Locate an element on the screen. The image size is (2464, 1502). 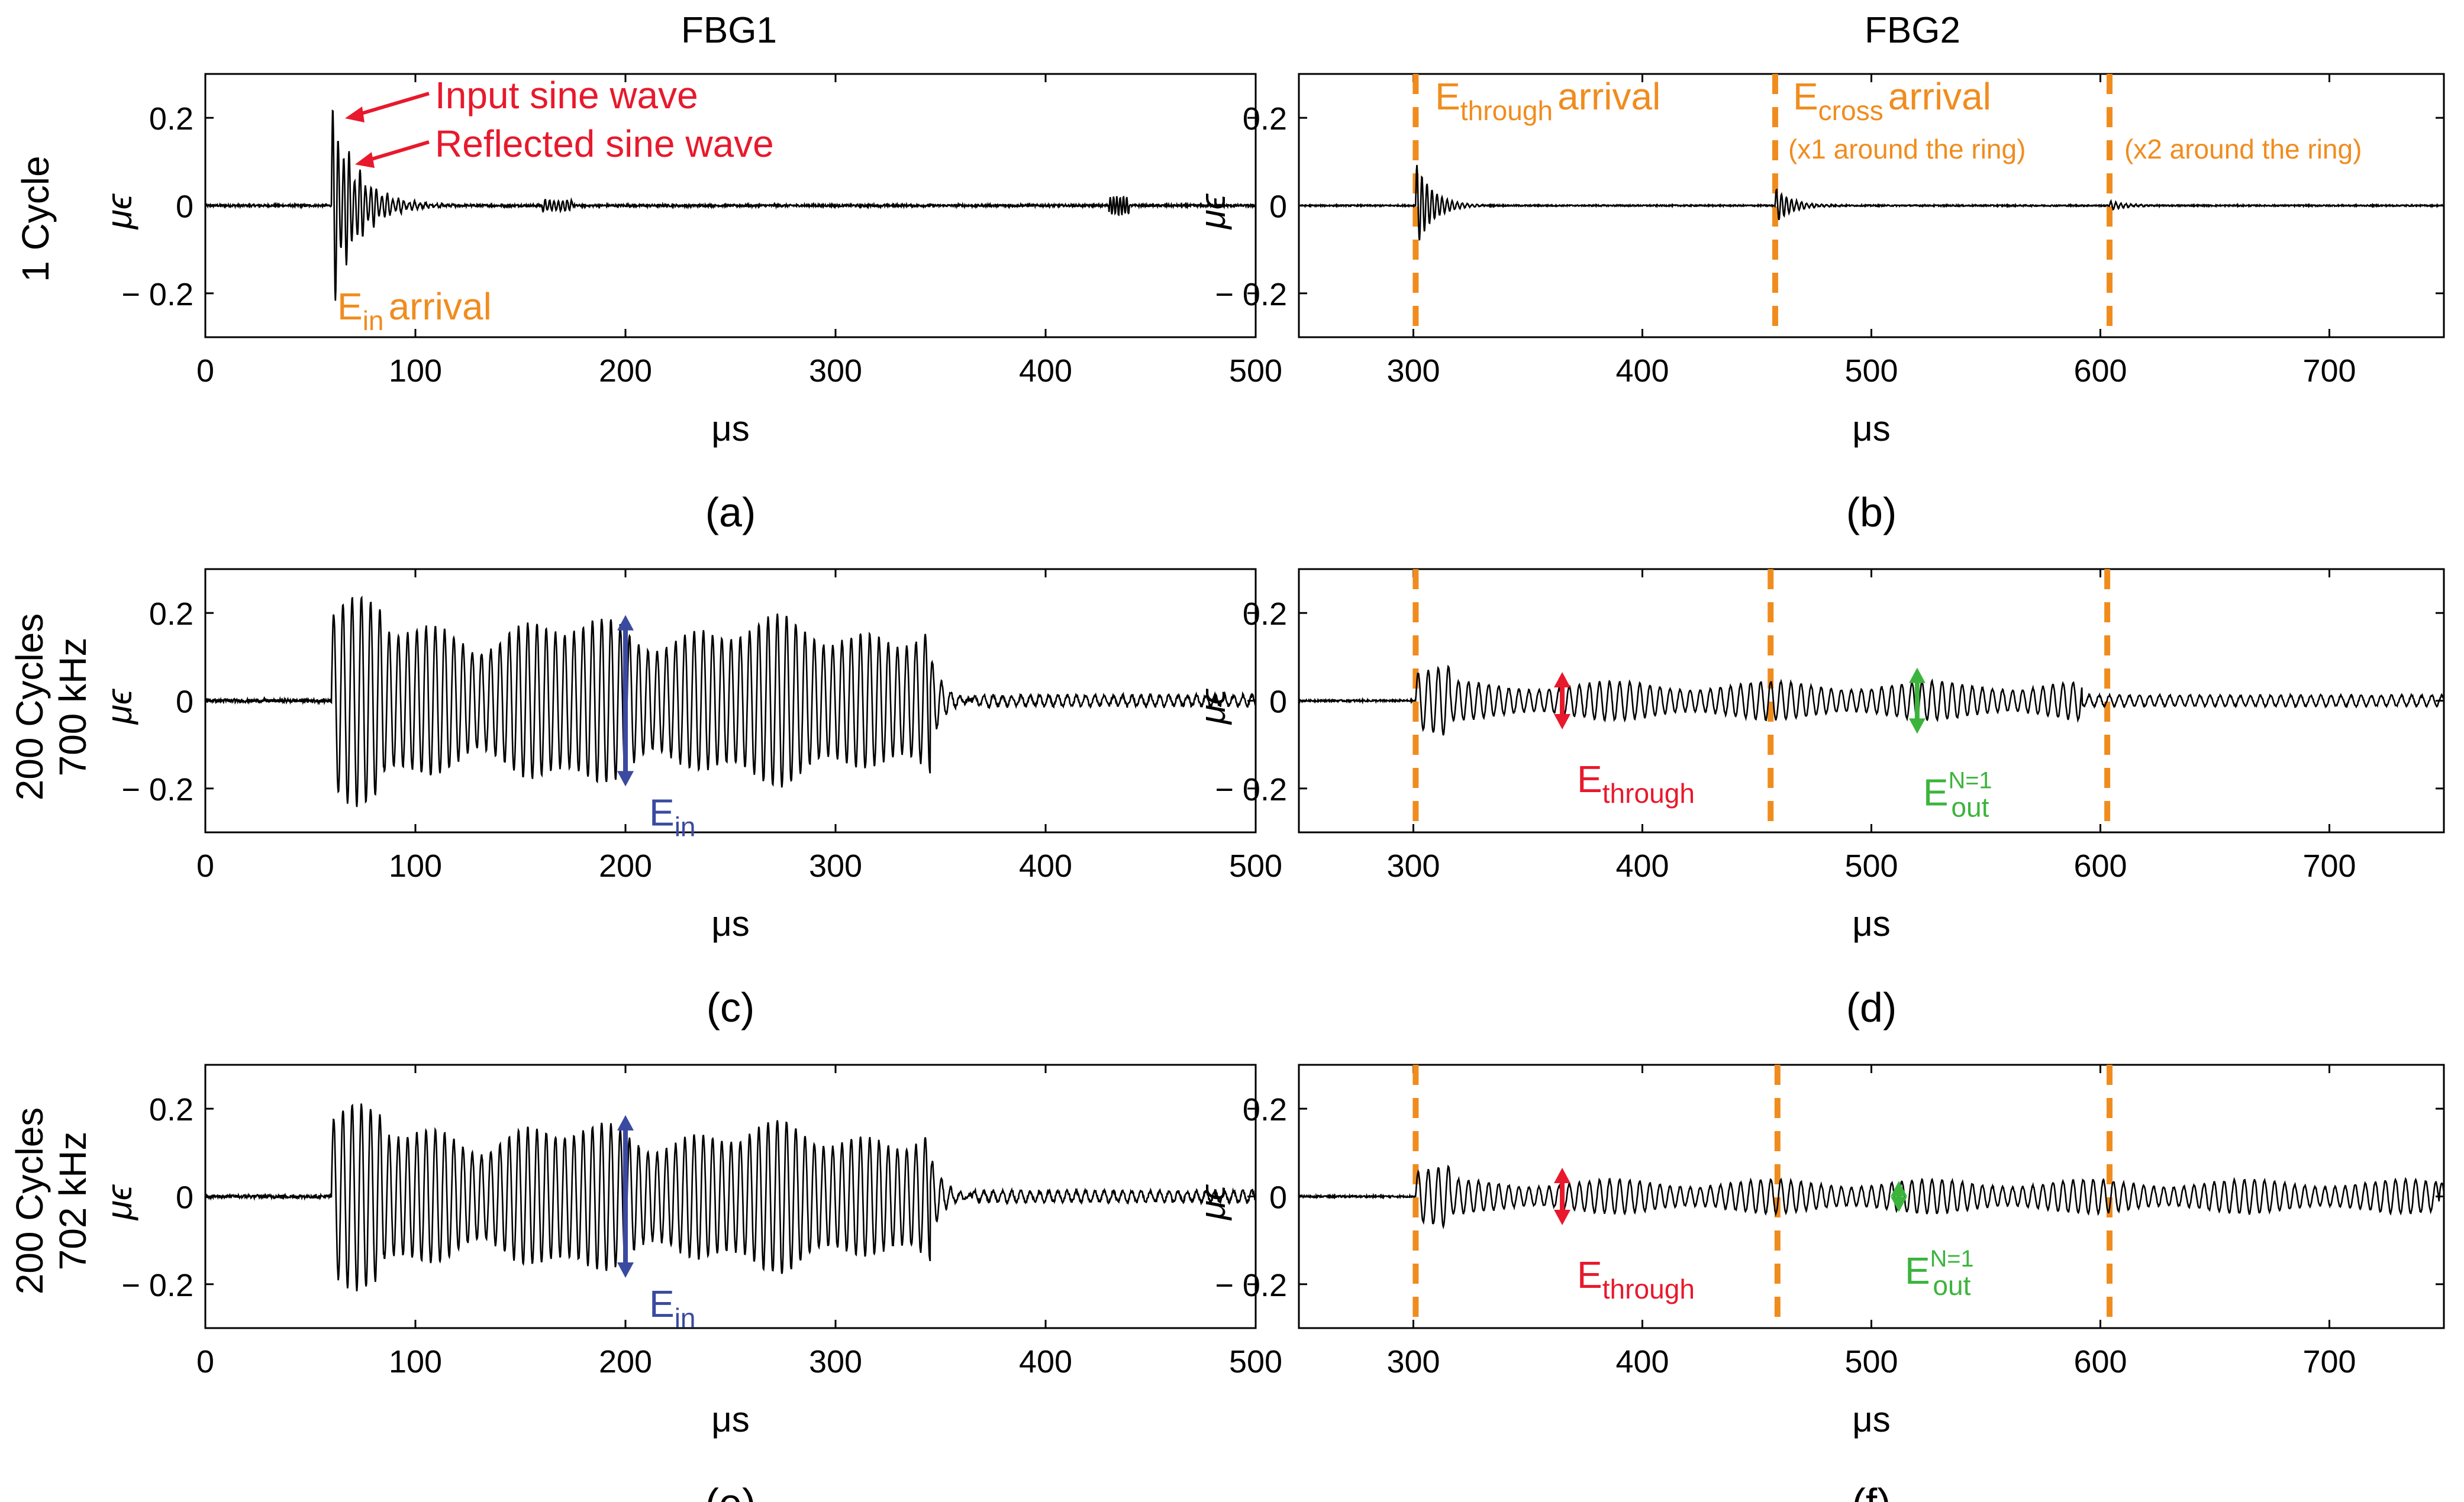
x-tick-label-e: 0 is located at coordinates (205, 1362).